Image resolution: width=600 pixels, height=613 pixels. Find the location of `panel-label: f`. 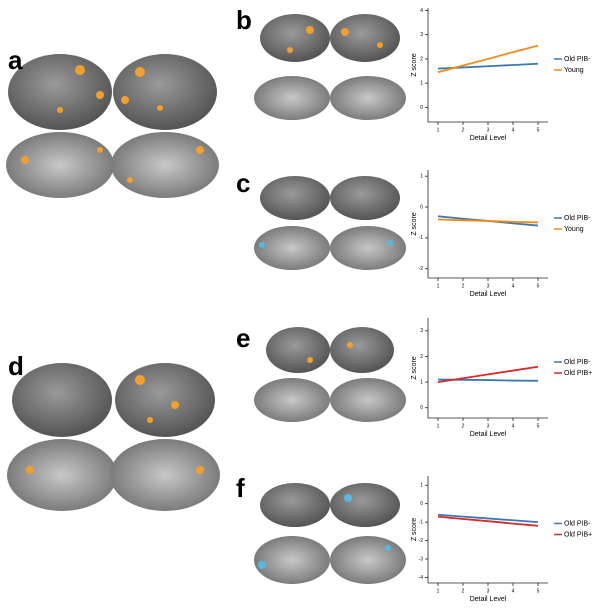

panel-label: f is located at coordinates (240, 488).